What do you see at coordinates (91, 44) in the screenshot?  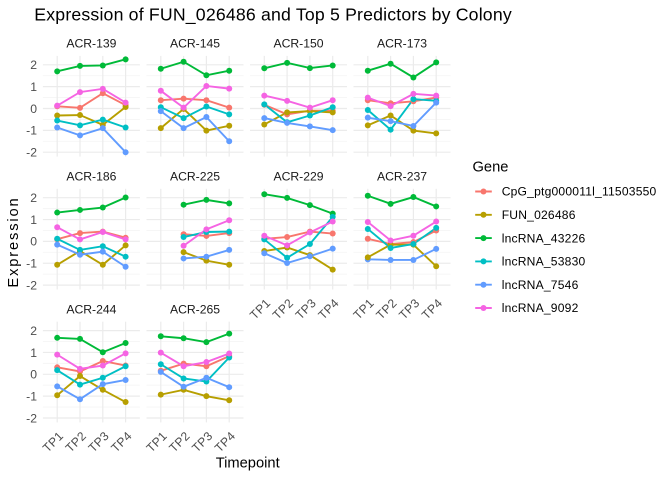 I see `svg-text: ACR-139` at bounding box center [91, 44].